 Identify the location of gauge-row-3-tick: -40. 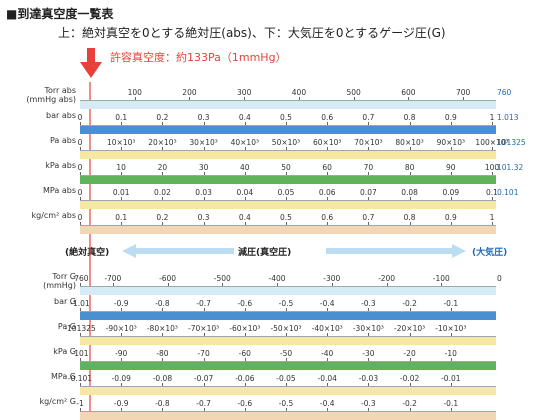
(327, 353).